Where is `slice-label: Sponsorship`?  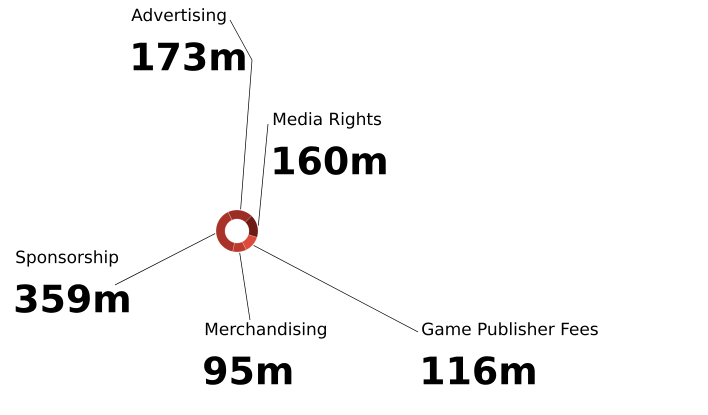
slice-label: Sponsorship is located at coordinates (67, 258).